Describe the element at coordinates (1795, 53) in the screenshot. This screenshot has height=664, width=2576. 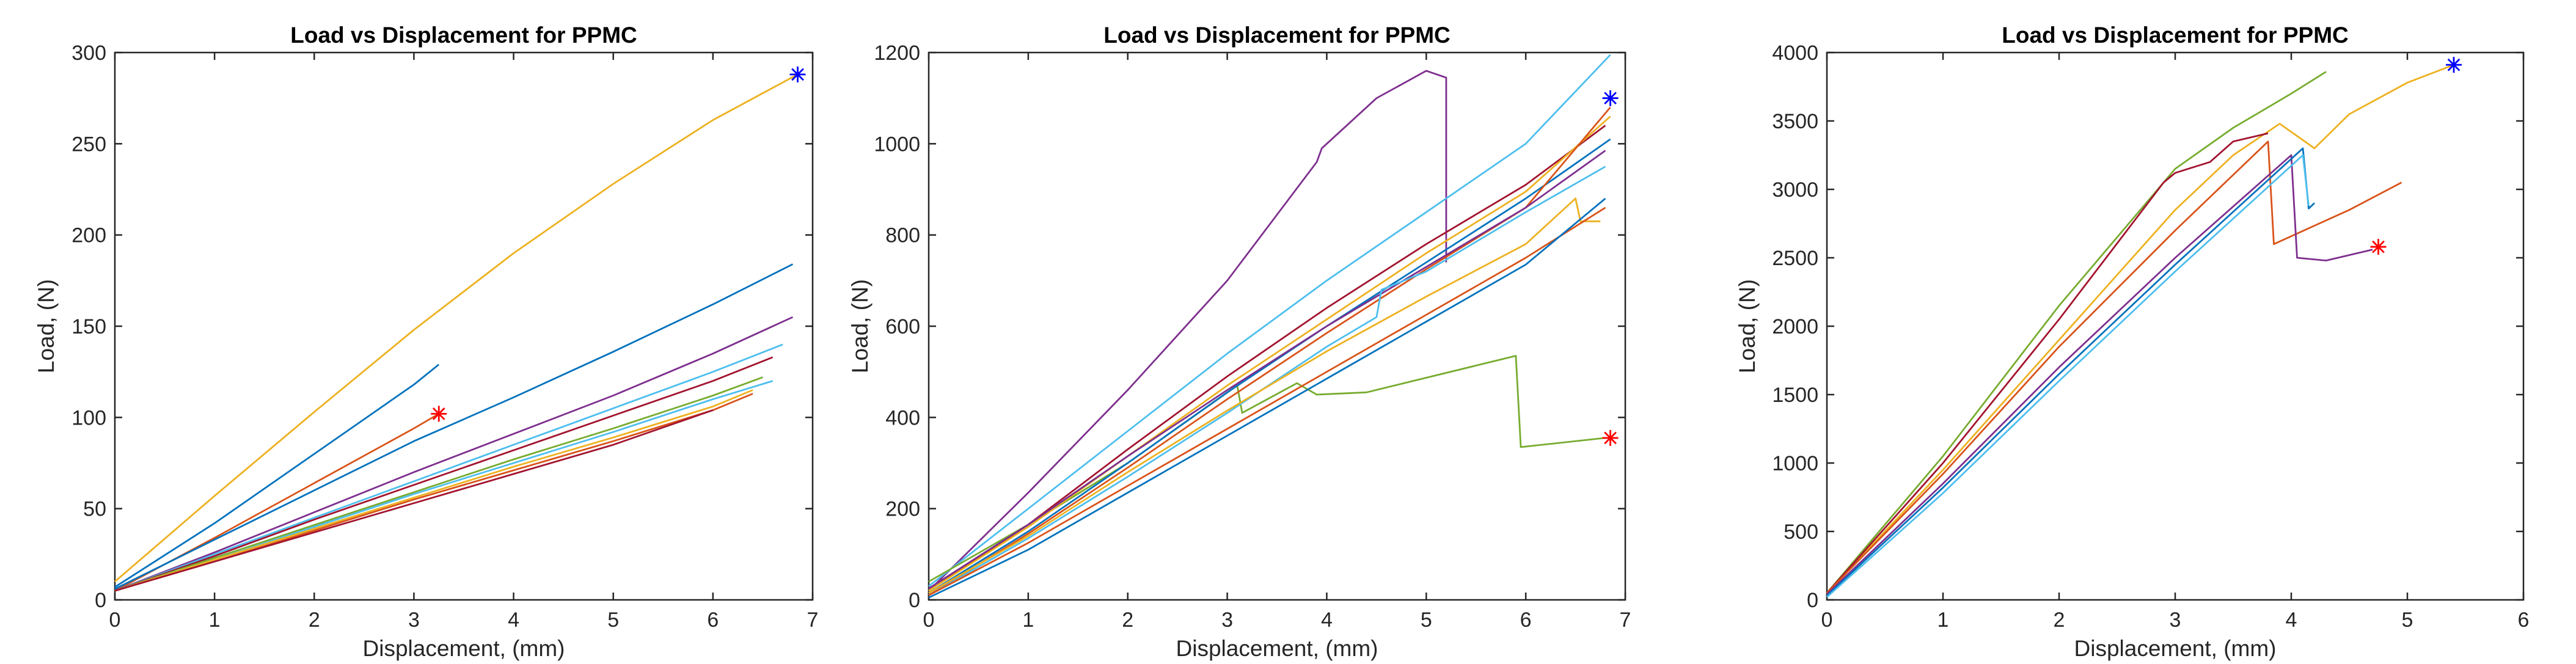
I see `y-tick-label: 4000` at that location.